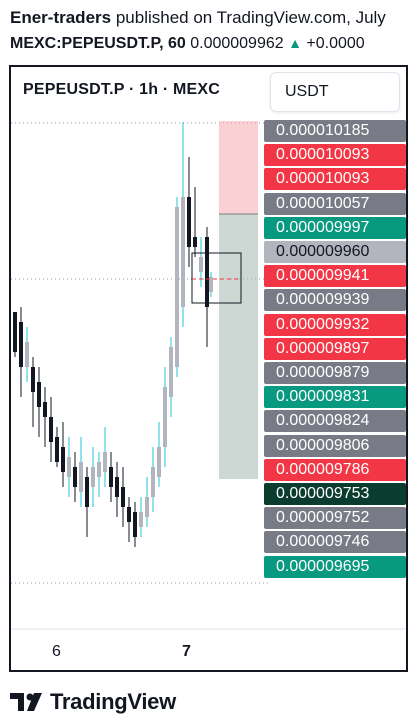 The height and width of the screenshot is (728, 418). Describe the element at coordinates (335, 131) in the screenshot. I see `price-label: 0.000010185` at that location.